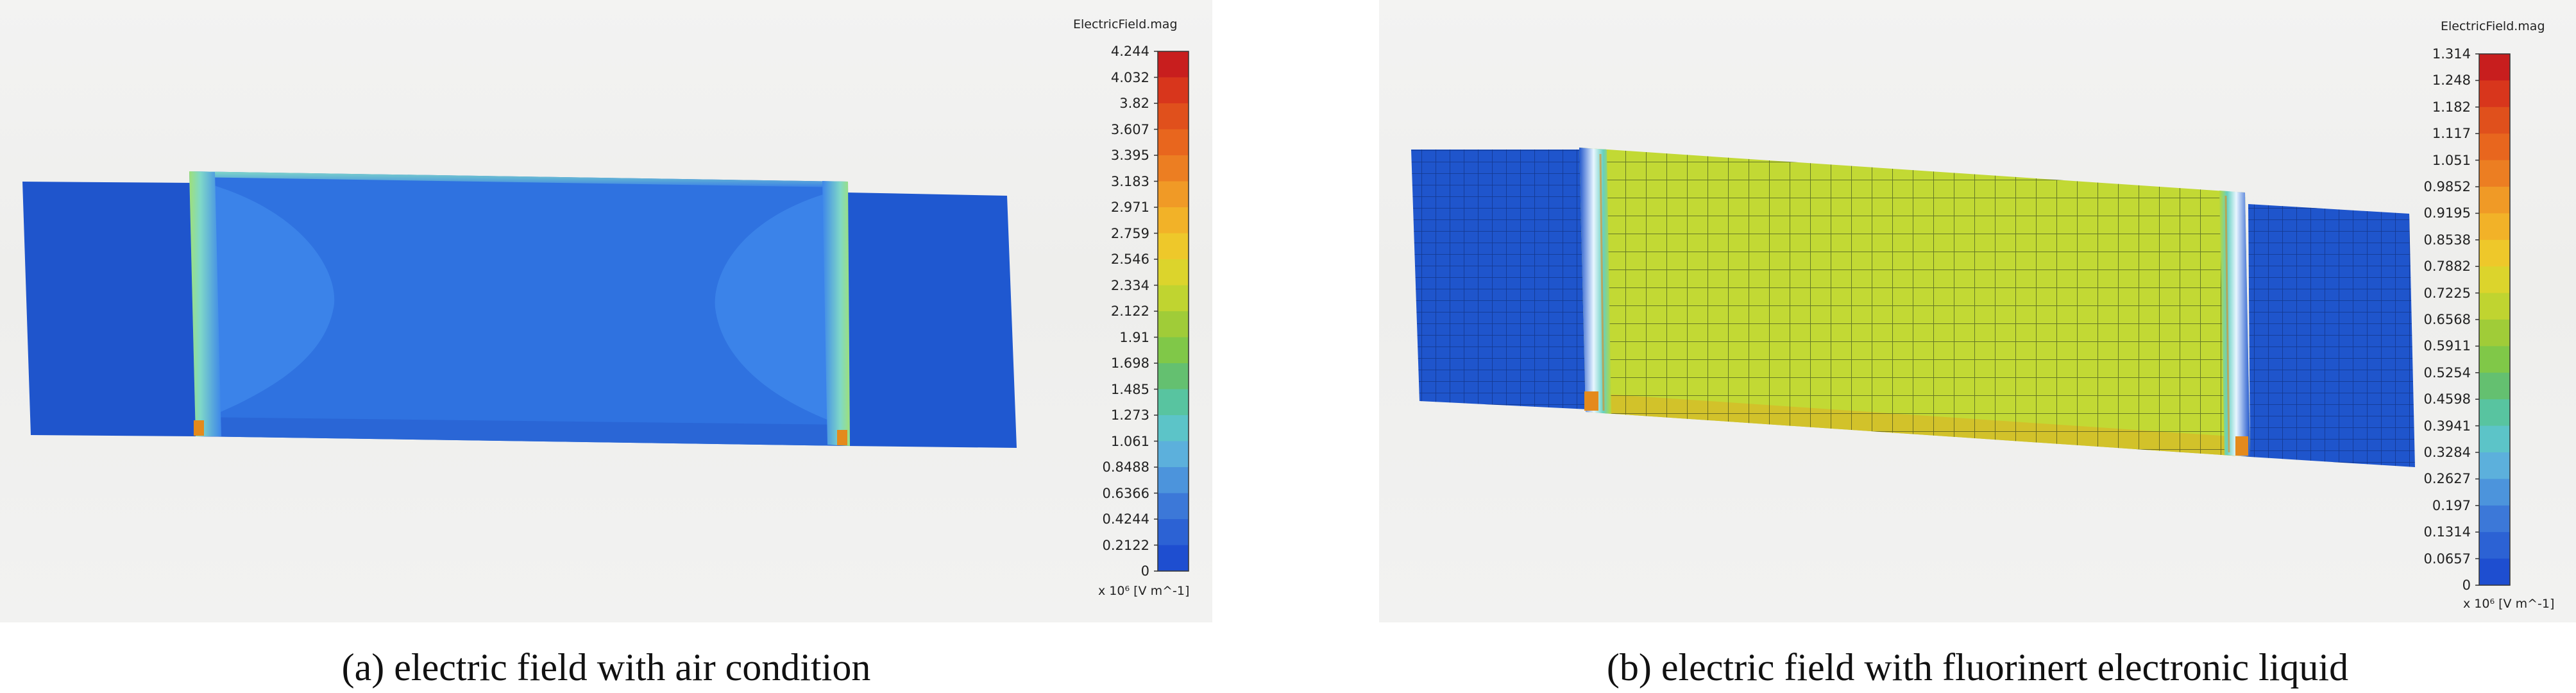  I want to click on caption-a: (a) electric field with air condition, so click(606, 668).